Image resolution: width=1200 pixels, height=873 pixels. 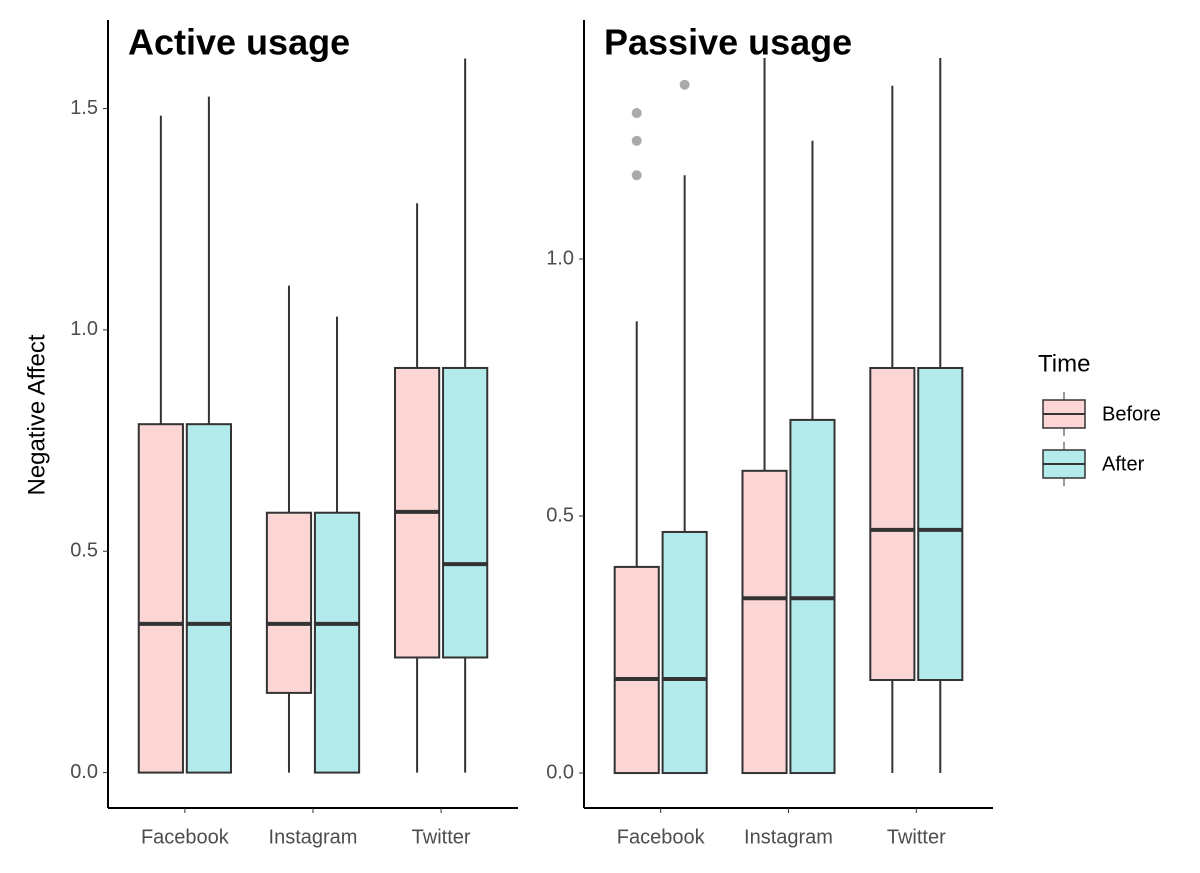 I want to click on panel-title: Active usage, so click(x=239, y=42).